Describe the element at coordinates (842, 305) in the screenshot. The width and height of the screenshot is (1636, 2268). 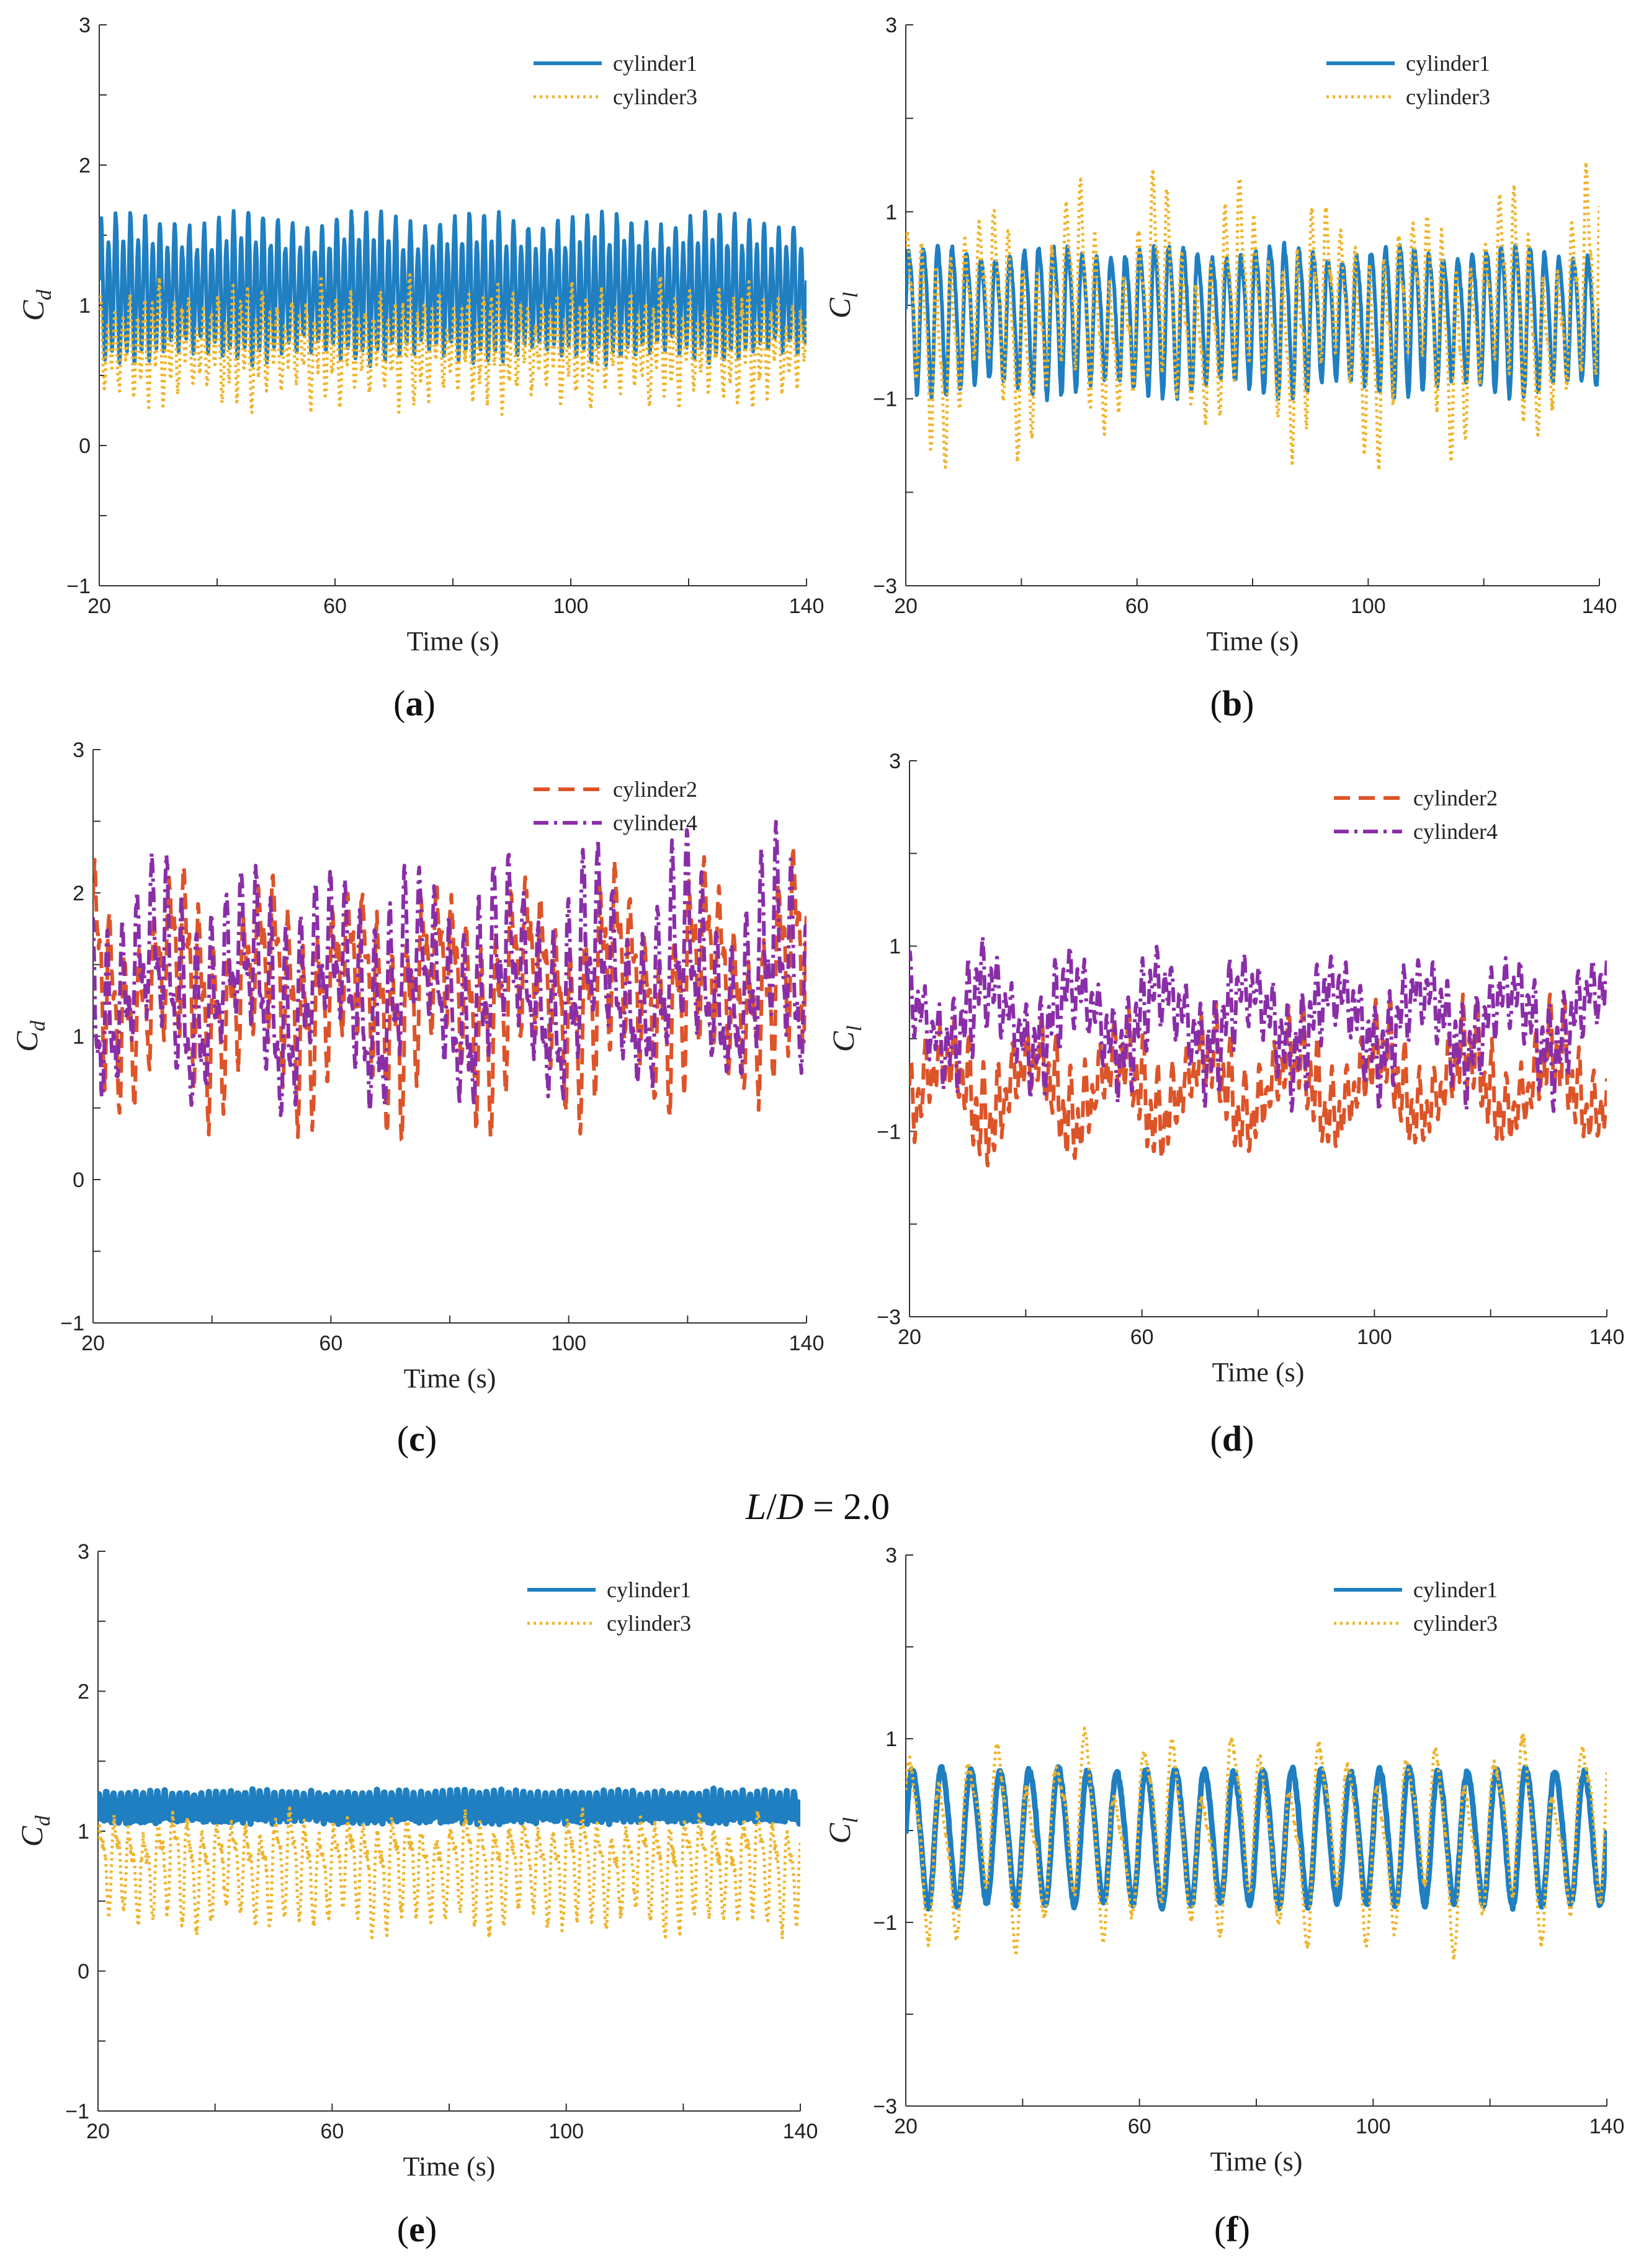
I see `y-axis-title-b: Cl` at that location.